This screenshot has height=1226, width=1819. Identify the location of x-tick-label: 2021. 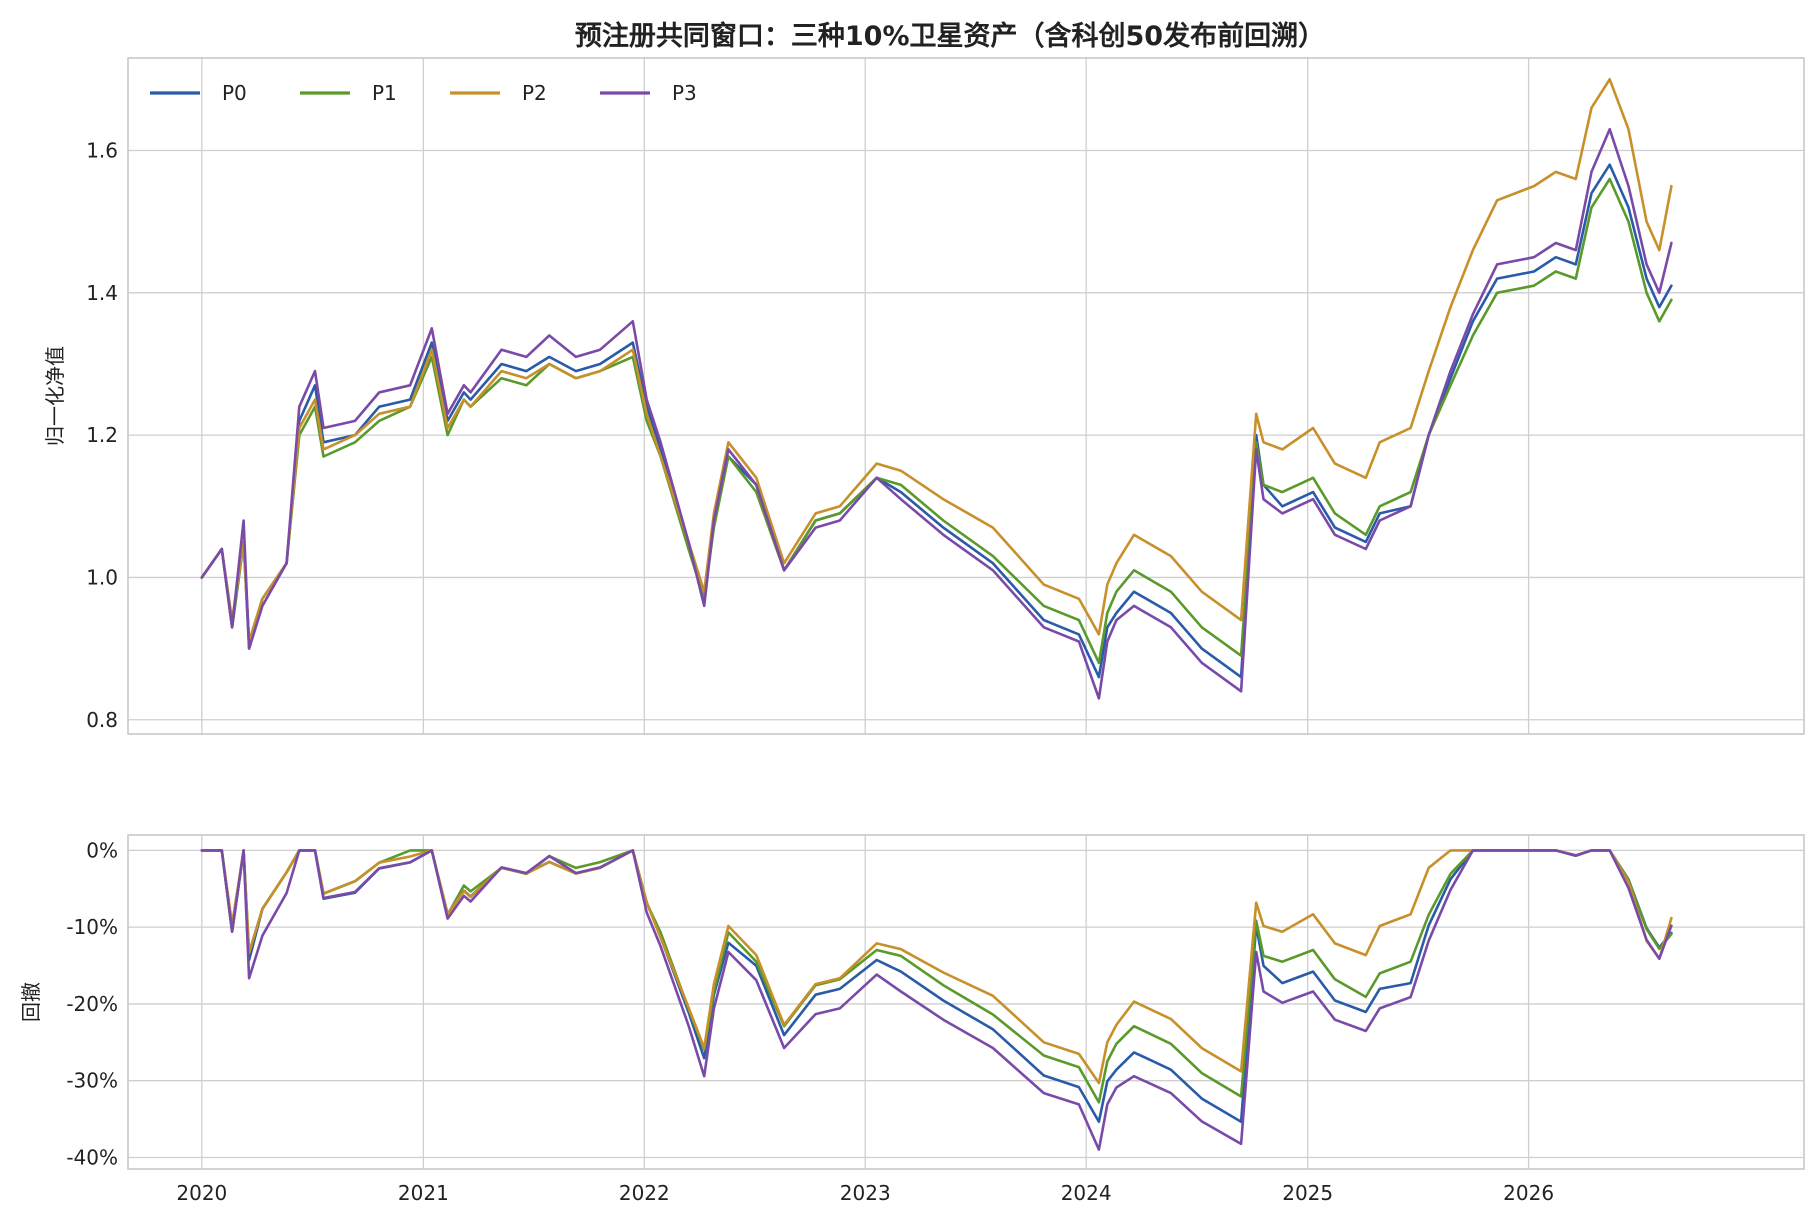
(423, 1193).